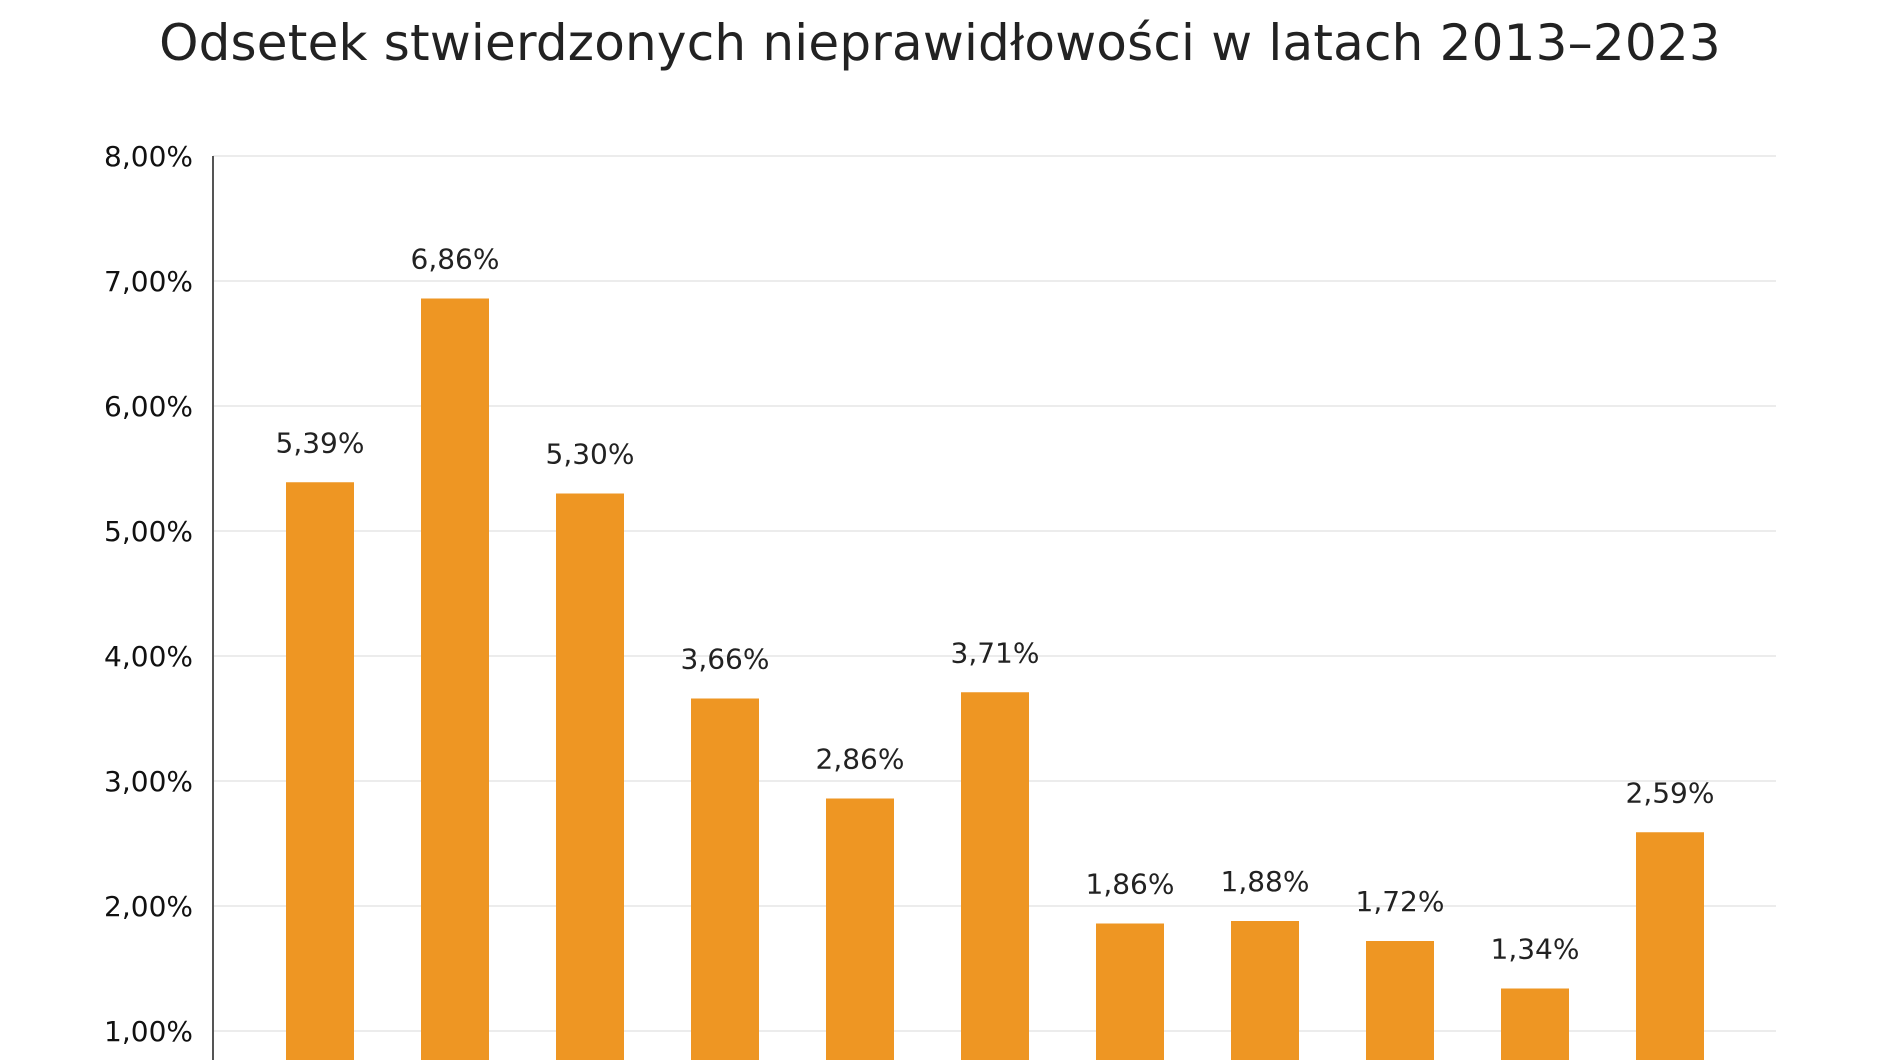  Describe the element at coordinates (1265, 990) in the screenshot. I see `bar-2020` at that location.